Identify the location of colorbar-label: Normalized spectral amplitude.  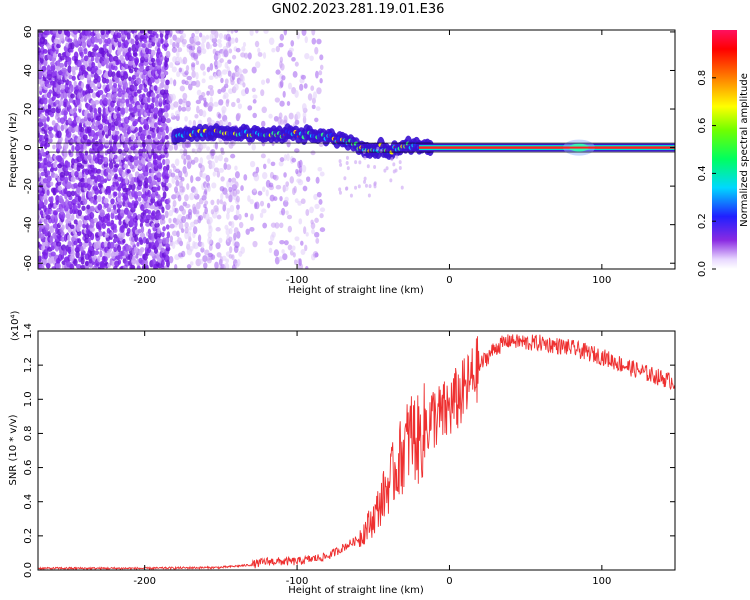
(744, 150).